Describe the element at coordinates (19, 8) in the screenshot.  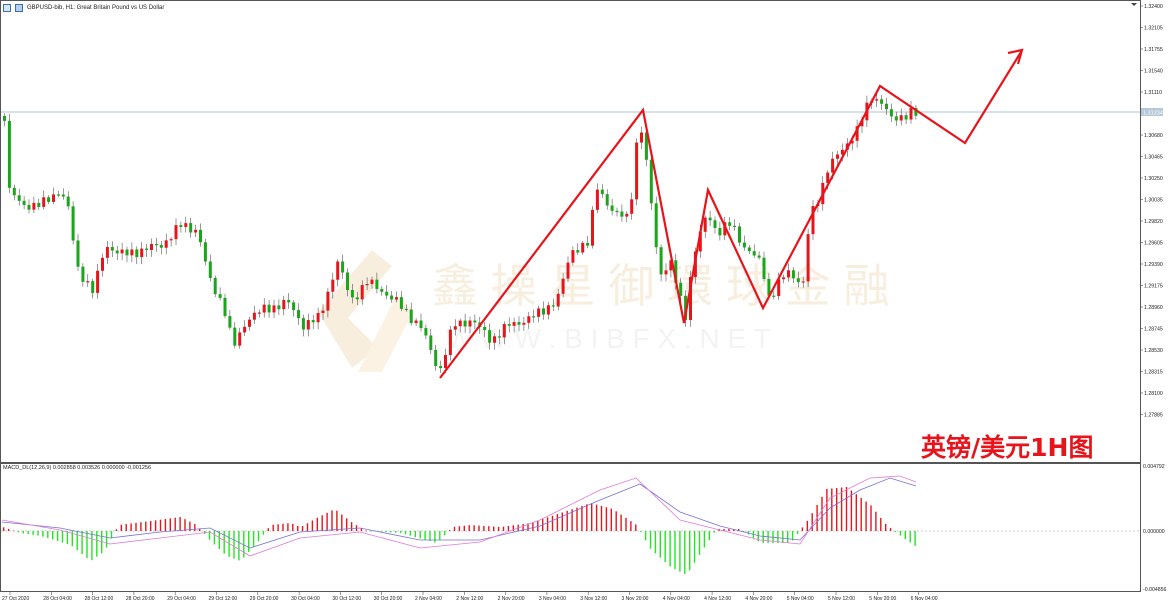
I see `chart-settings-icon` at that location.